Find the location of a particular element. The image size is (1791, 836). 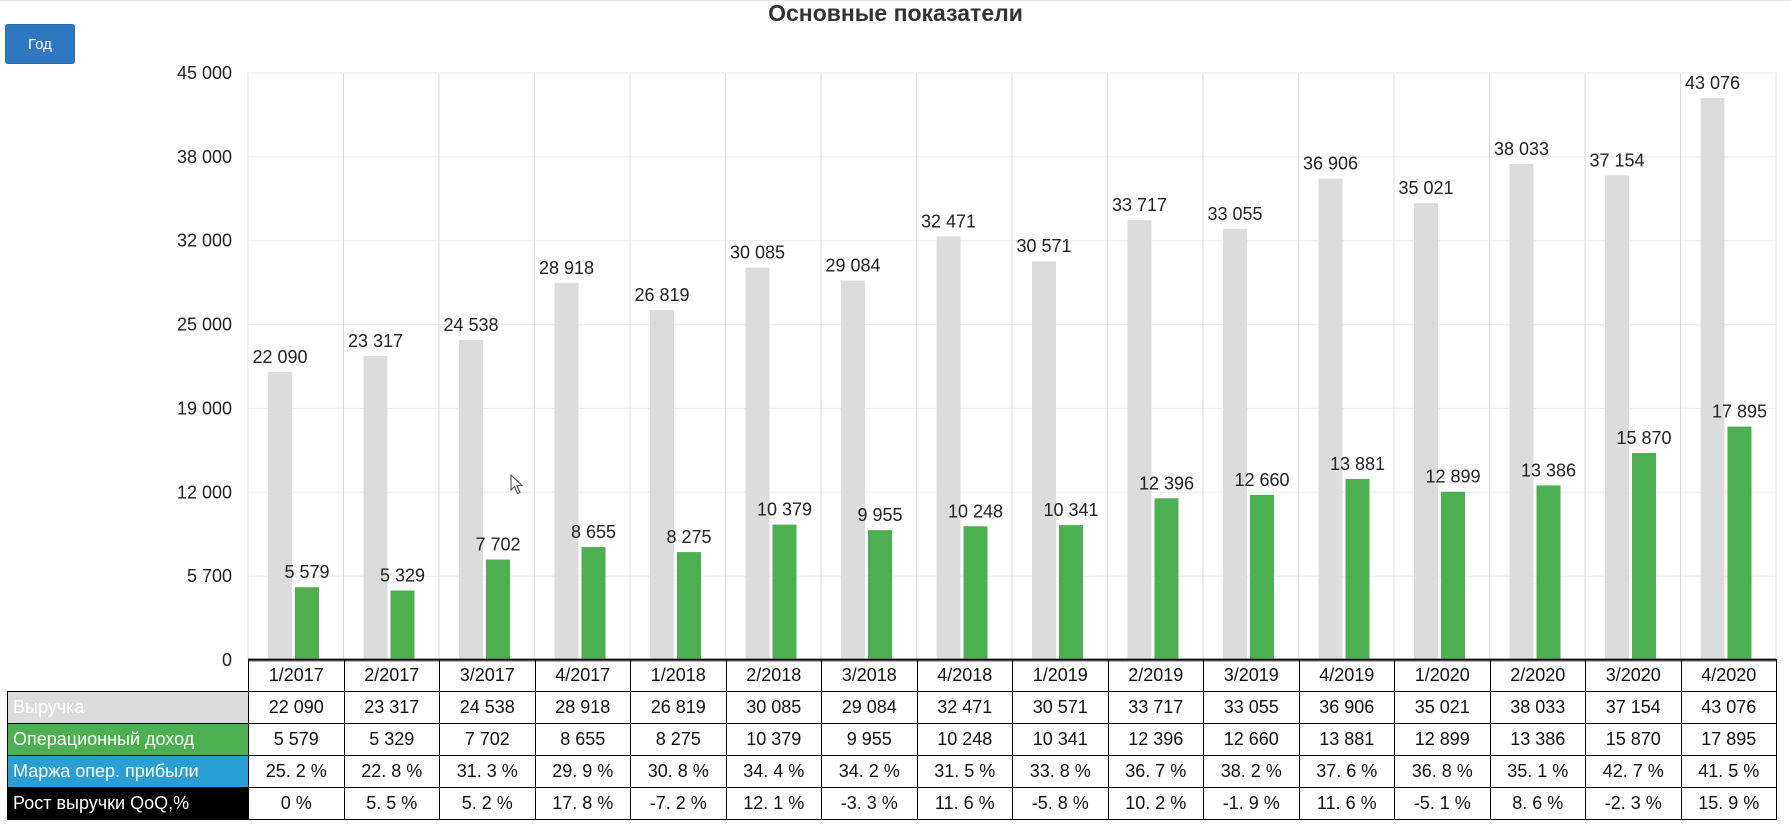

revenue-value-label: 37 154 is located at coordinates (1616, 160).